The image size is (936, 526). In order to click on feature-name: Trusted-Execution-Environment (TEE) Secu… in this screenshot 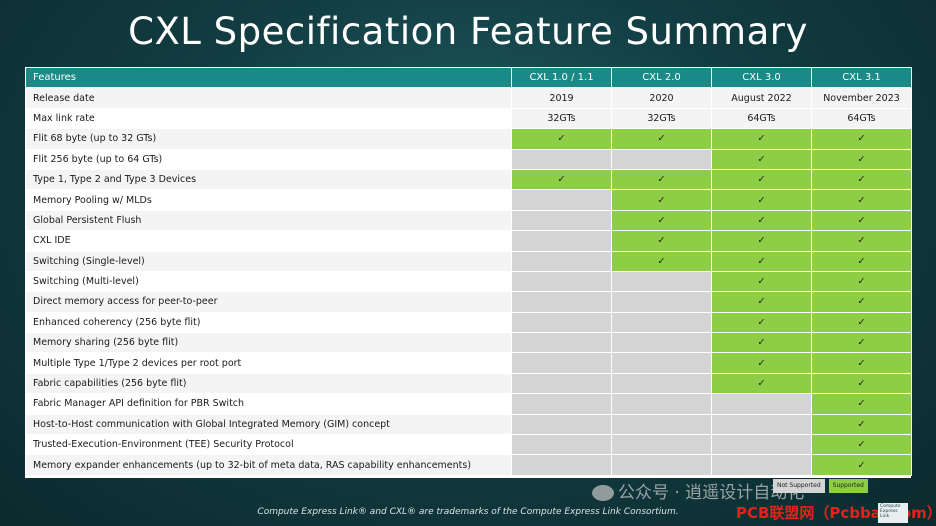, I will do `click(268, 445)`.